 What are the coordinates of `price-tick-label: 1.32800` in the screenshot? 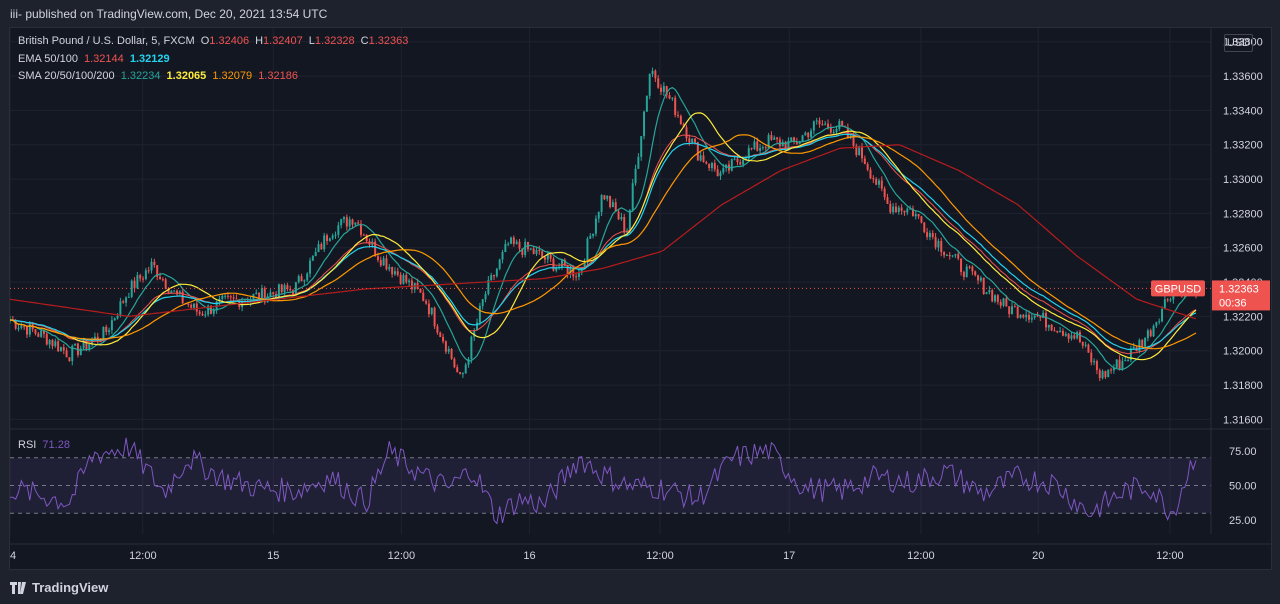 It's located at (1243, 214).